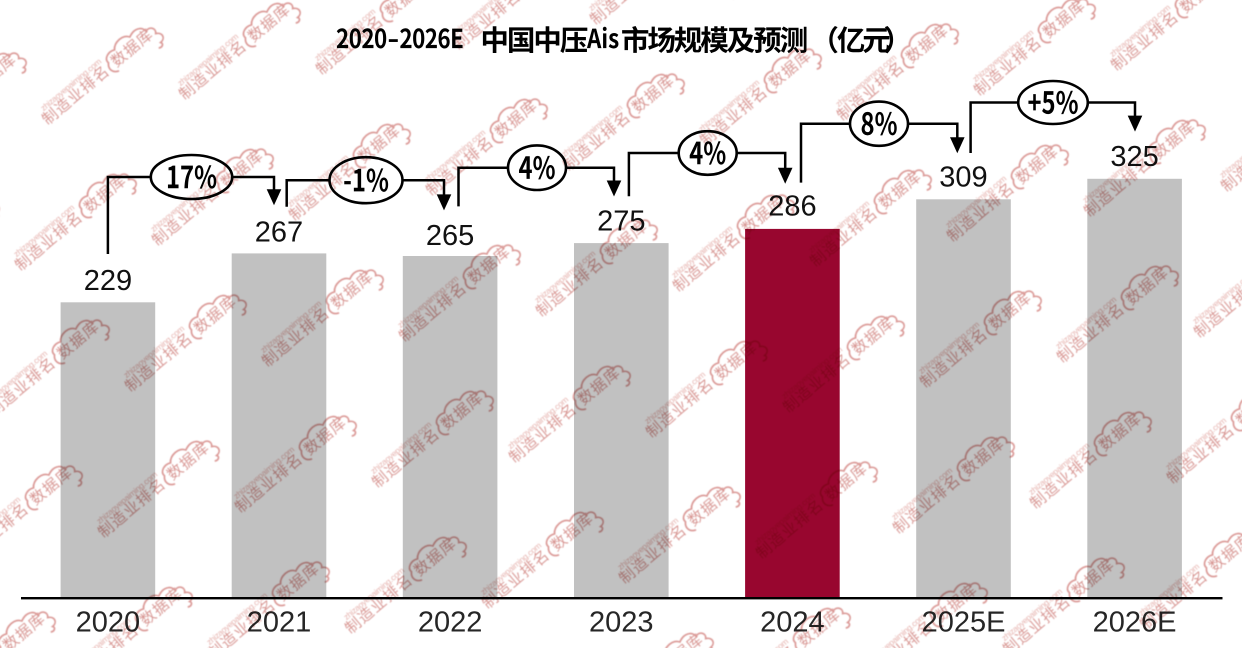  What do you see at coordinates (108, 281) in the screenshot?
I see `svg-text: 229` at bounding box center [108, 281].